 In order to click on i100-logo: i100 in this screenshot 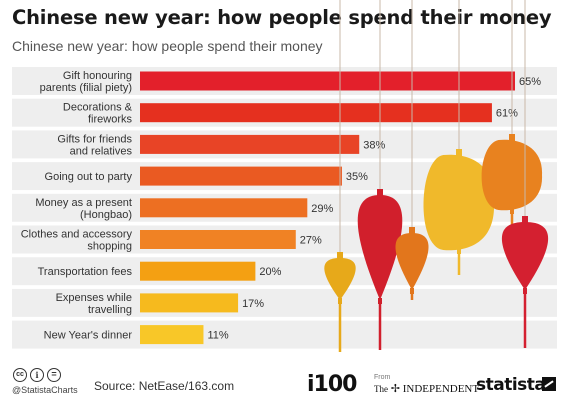, I will do `click(332, 384)`.